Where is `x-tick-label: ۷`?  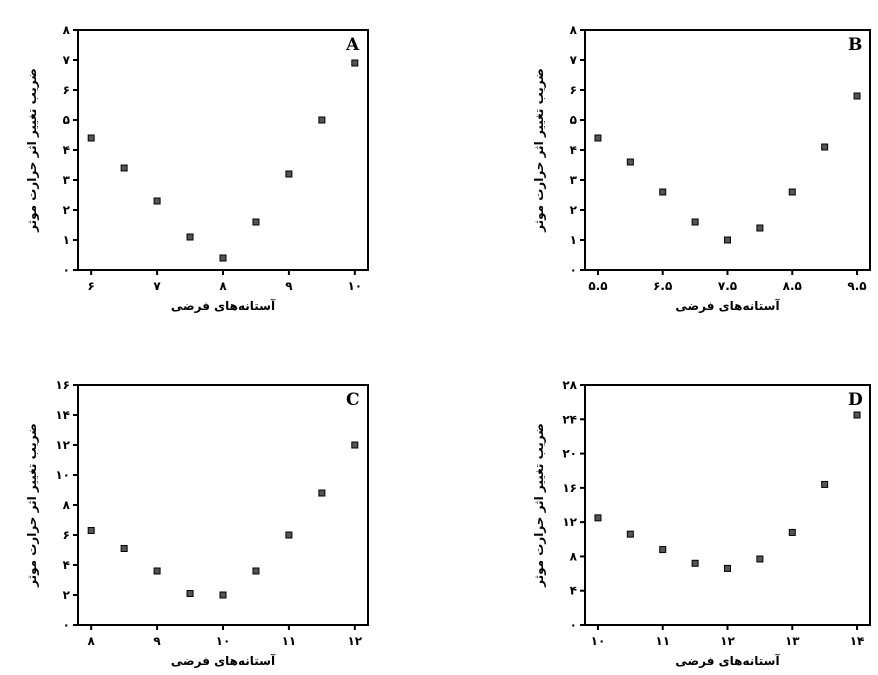
x-tick-label: ۷ is located at coordinates (157, 286).